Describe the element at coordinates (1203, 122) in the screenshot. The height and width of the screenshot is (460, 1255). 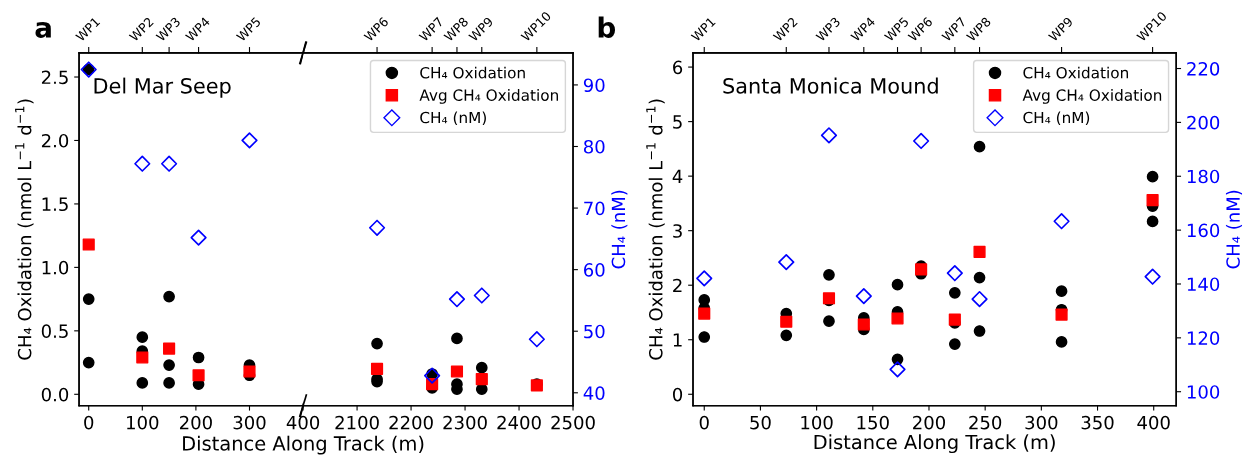
I see `y2-tick-label: 200` at that location.